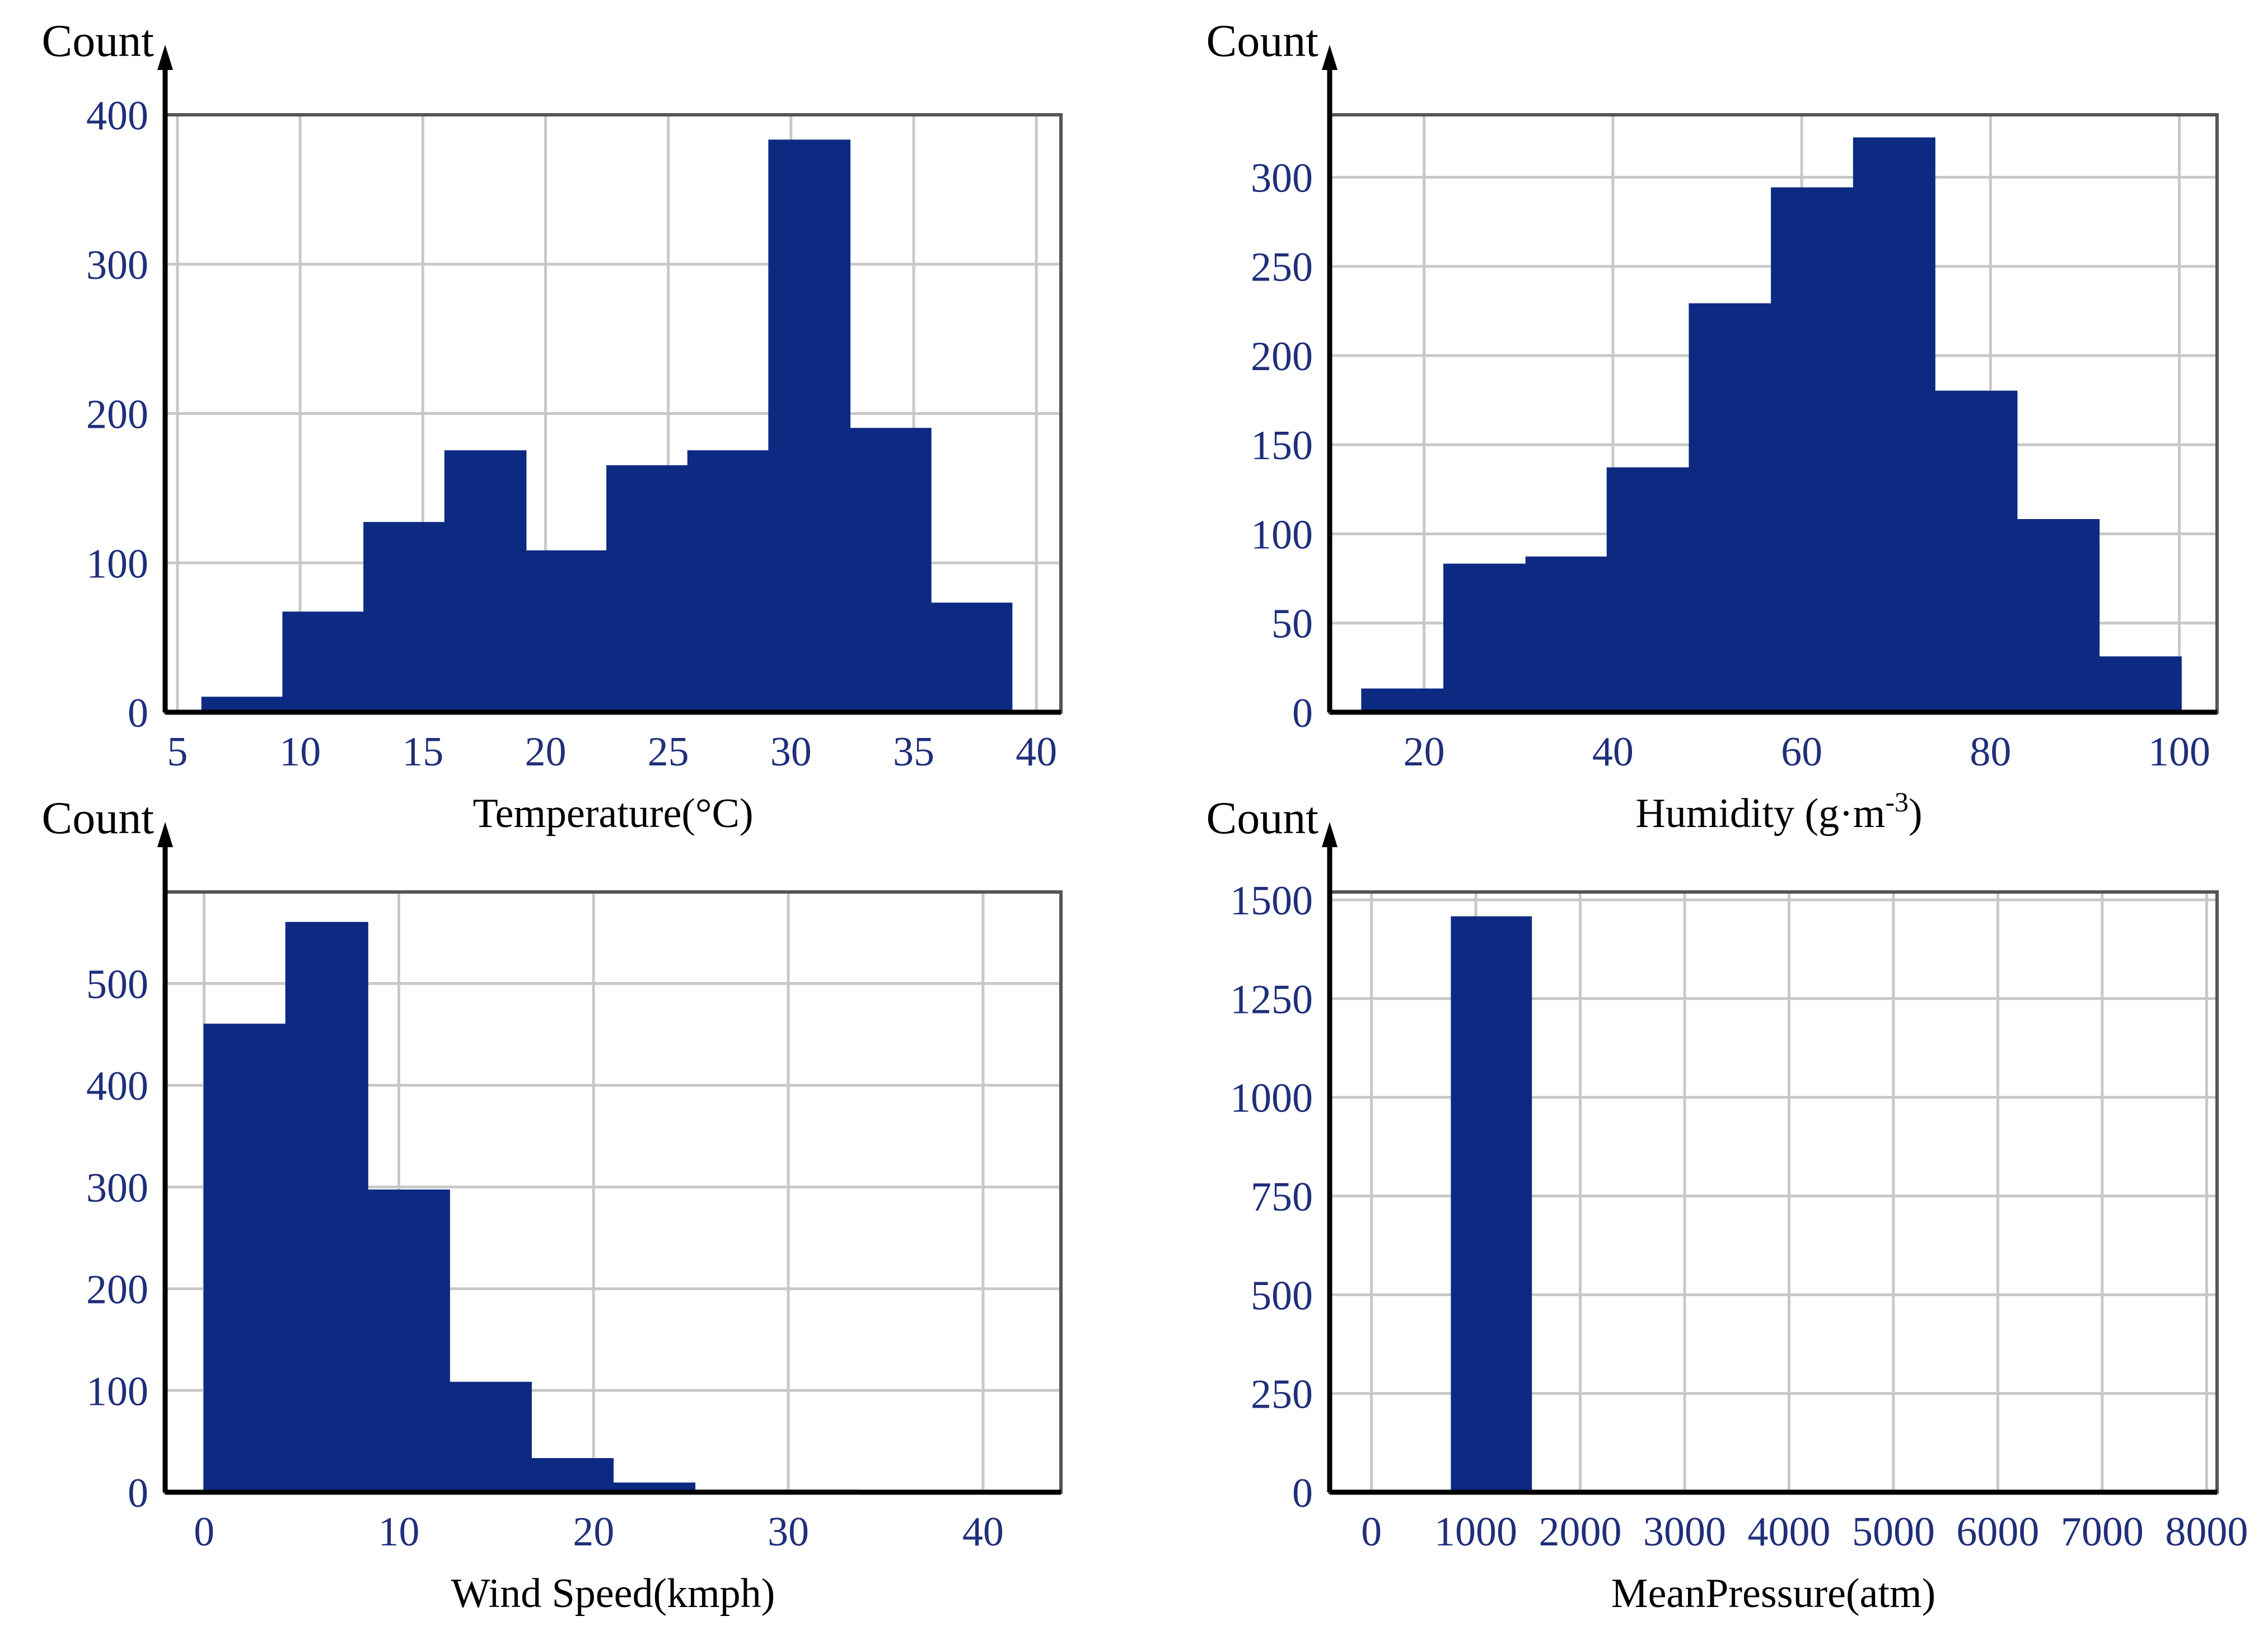 This screenshot has width=2268, height=1635. I want to click on humidity-y-label: Count, so click(1263, 40).